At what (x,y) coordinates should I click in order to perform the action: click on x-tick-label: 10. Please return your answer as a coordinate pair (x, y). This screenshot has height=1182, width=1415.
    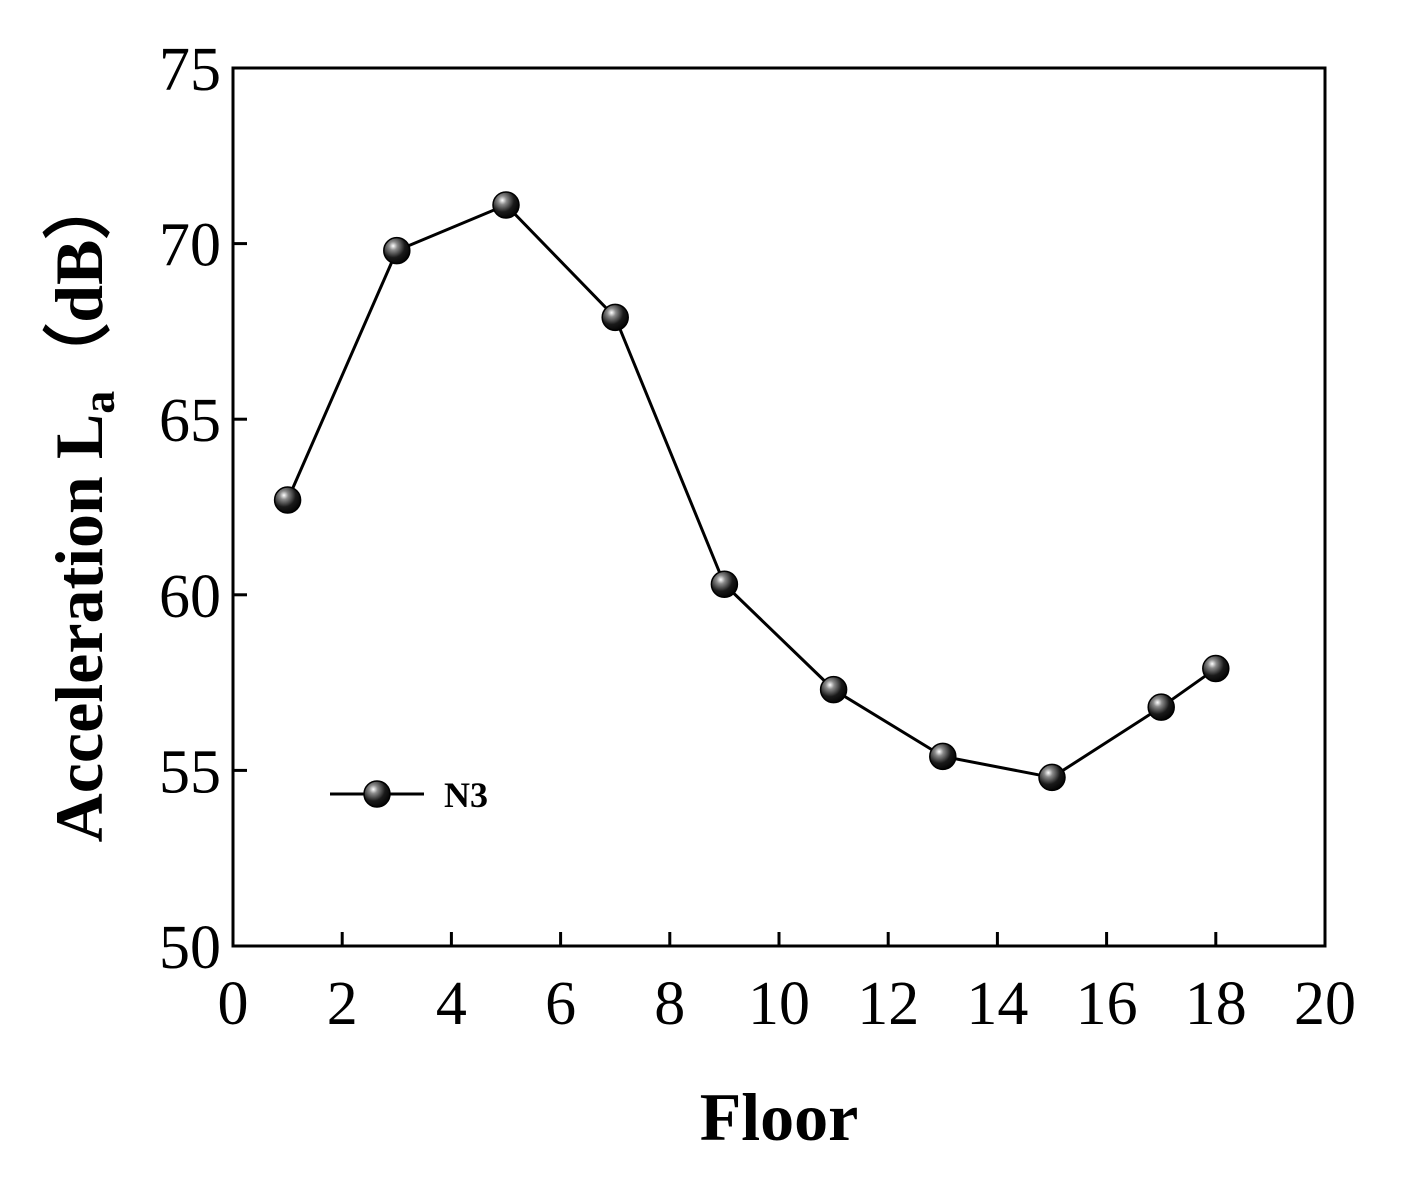
    Looking at the image, I should click on (779, 1004).